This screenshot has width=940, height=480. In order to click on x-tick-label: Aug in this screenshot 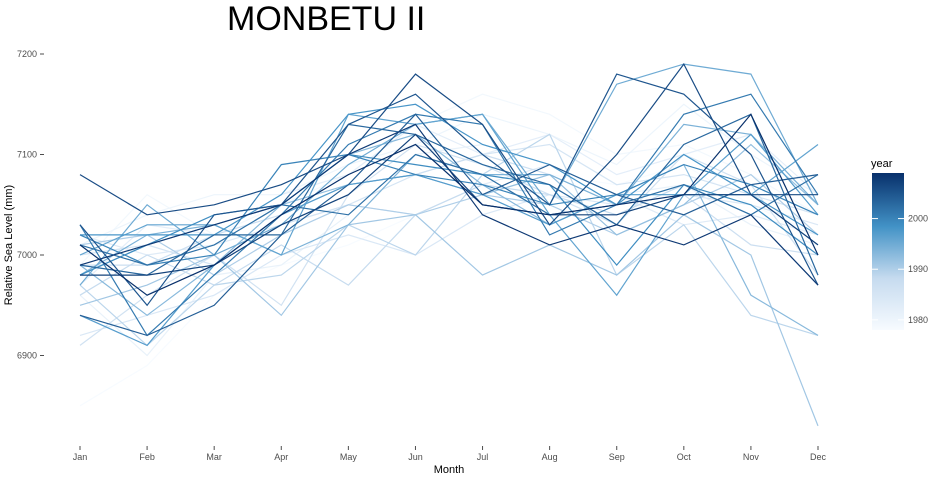, I will do `click(550, 457)`.